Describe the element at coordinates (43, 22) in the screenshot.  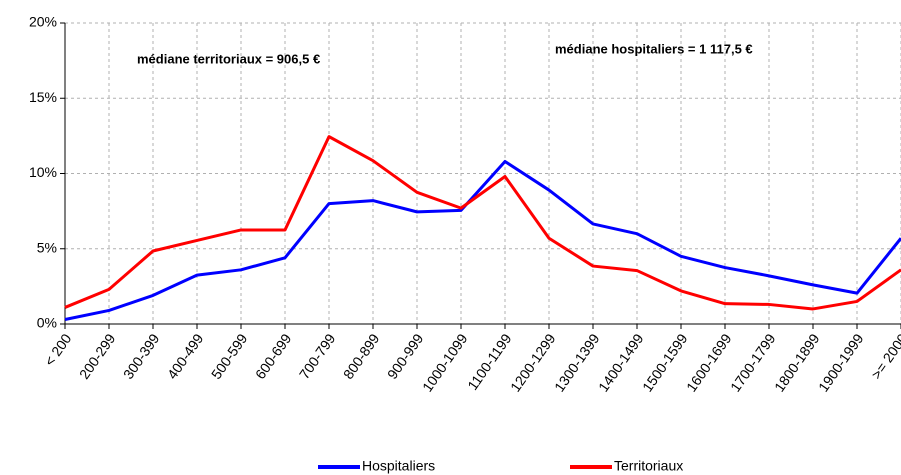
I see `y-tick-label: 20%` at that location.